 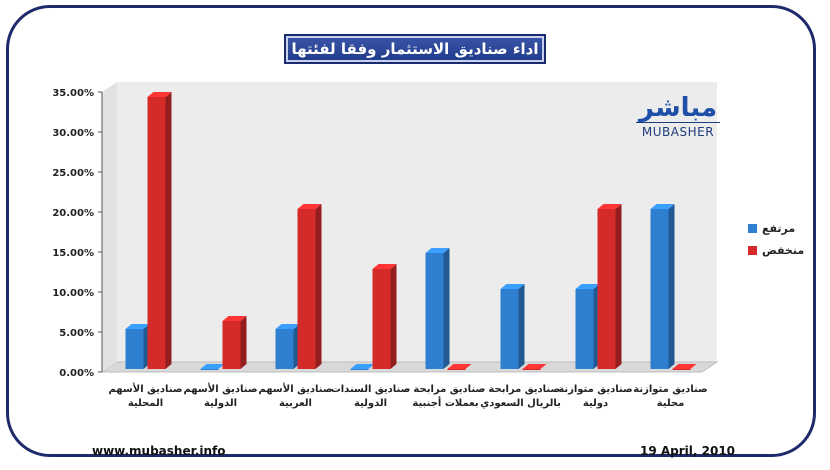 I want to click on plot-side-wall, so click(x=109, y=227).